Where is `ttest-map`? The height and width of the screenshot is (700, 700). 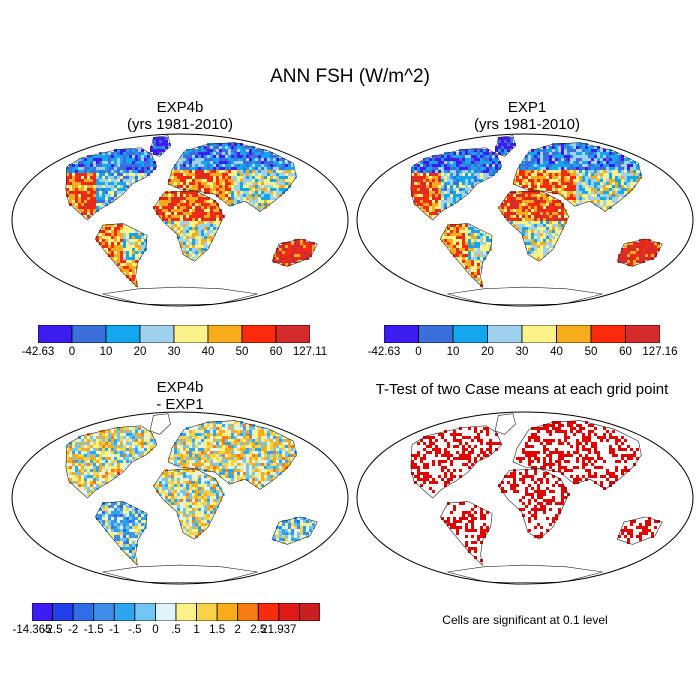 ttest-map is located at coordinates (525, 498).